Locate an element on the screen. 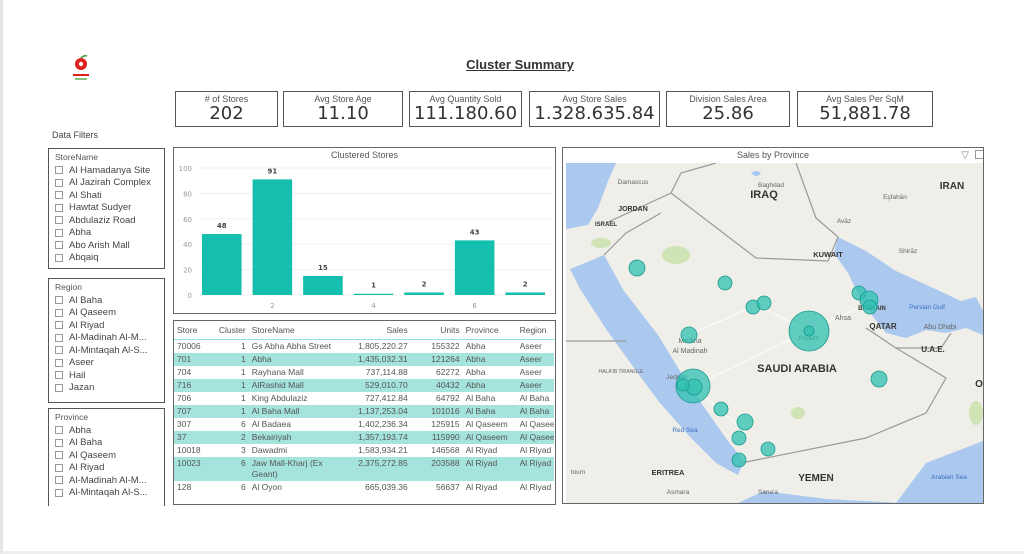 This screenshot has height=554, width=1024. sales-bubbles is located at coordinates (758, 363).